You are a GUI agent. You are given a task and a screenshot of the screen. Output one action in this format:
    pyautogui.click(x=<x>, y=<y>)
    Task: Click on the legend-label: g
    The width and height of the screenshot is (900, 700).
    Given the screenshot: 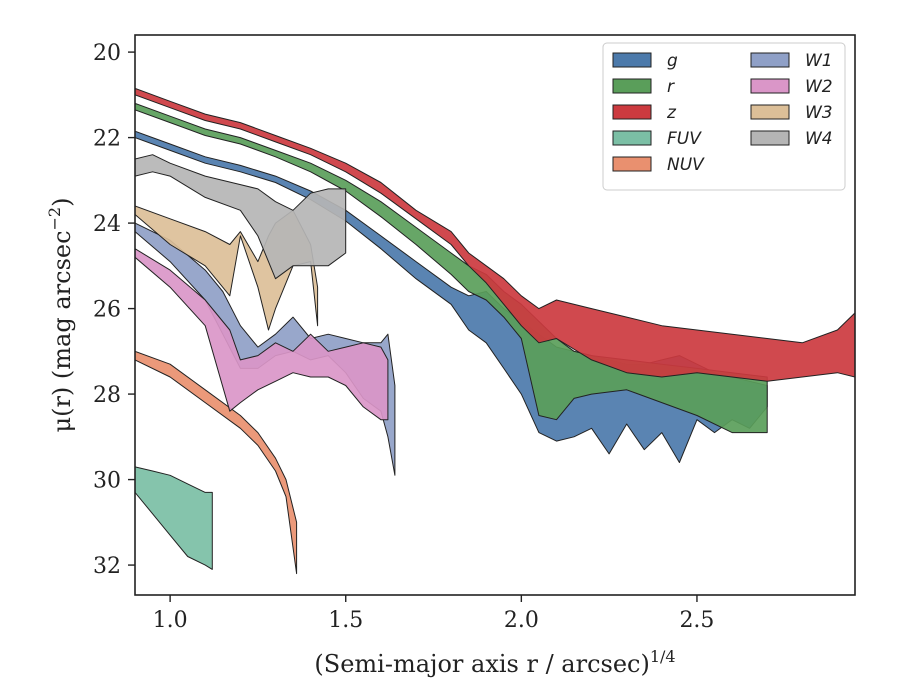 What is the action you would take?
    pyautogui.click(x=672, y=61)
    